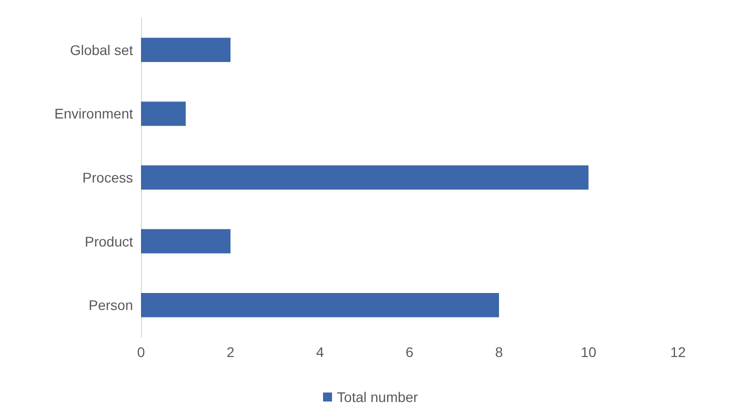 The width and height of the screenshot is (741, 419). Describe the element at coordinates (94, 114) in the screenshot. I see `y-tick-label: Environment` at that location.